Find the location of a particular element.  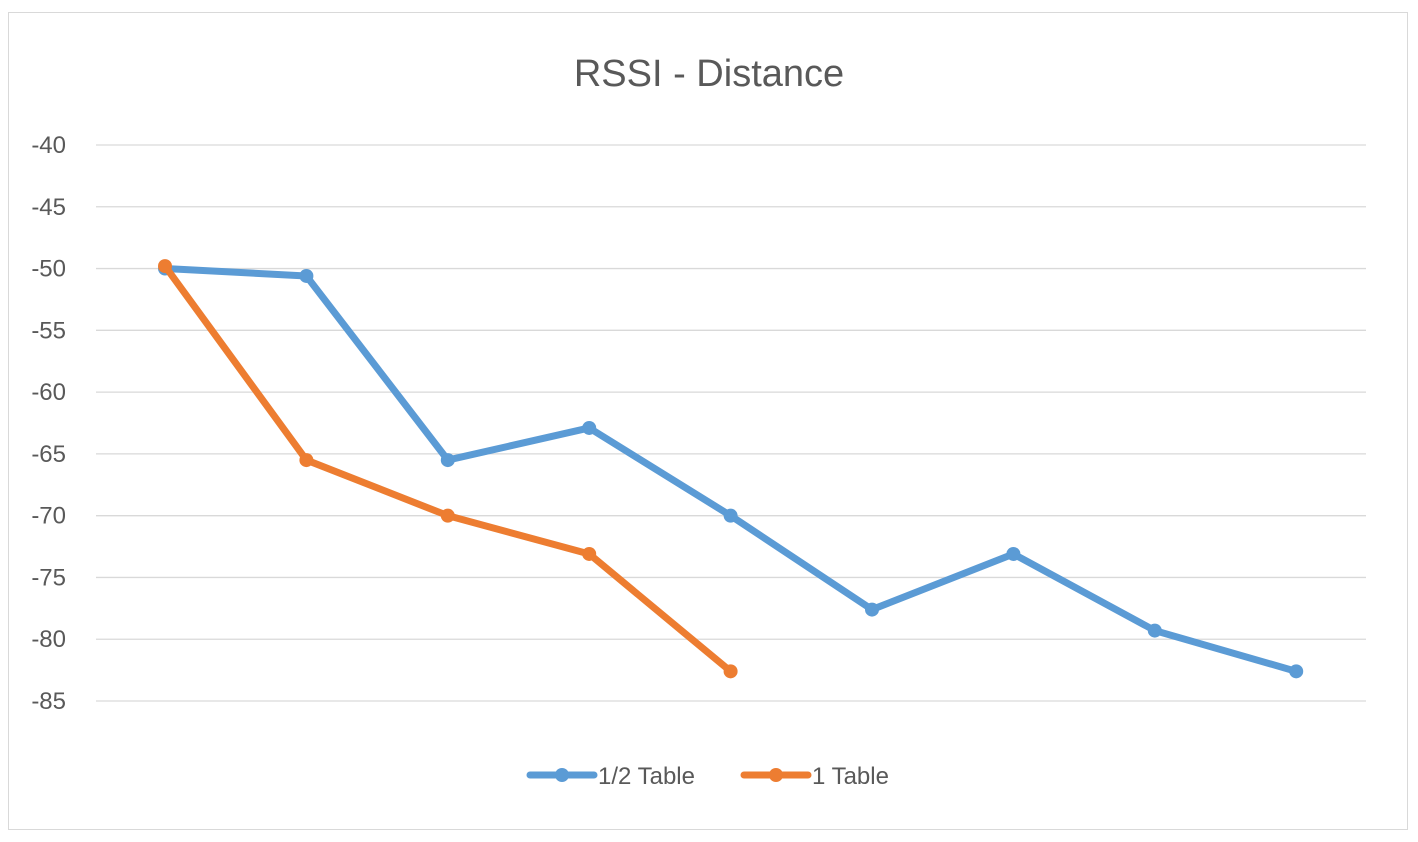

legend: 1/2 Table 1 Table is located at coordinates (707, 776).